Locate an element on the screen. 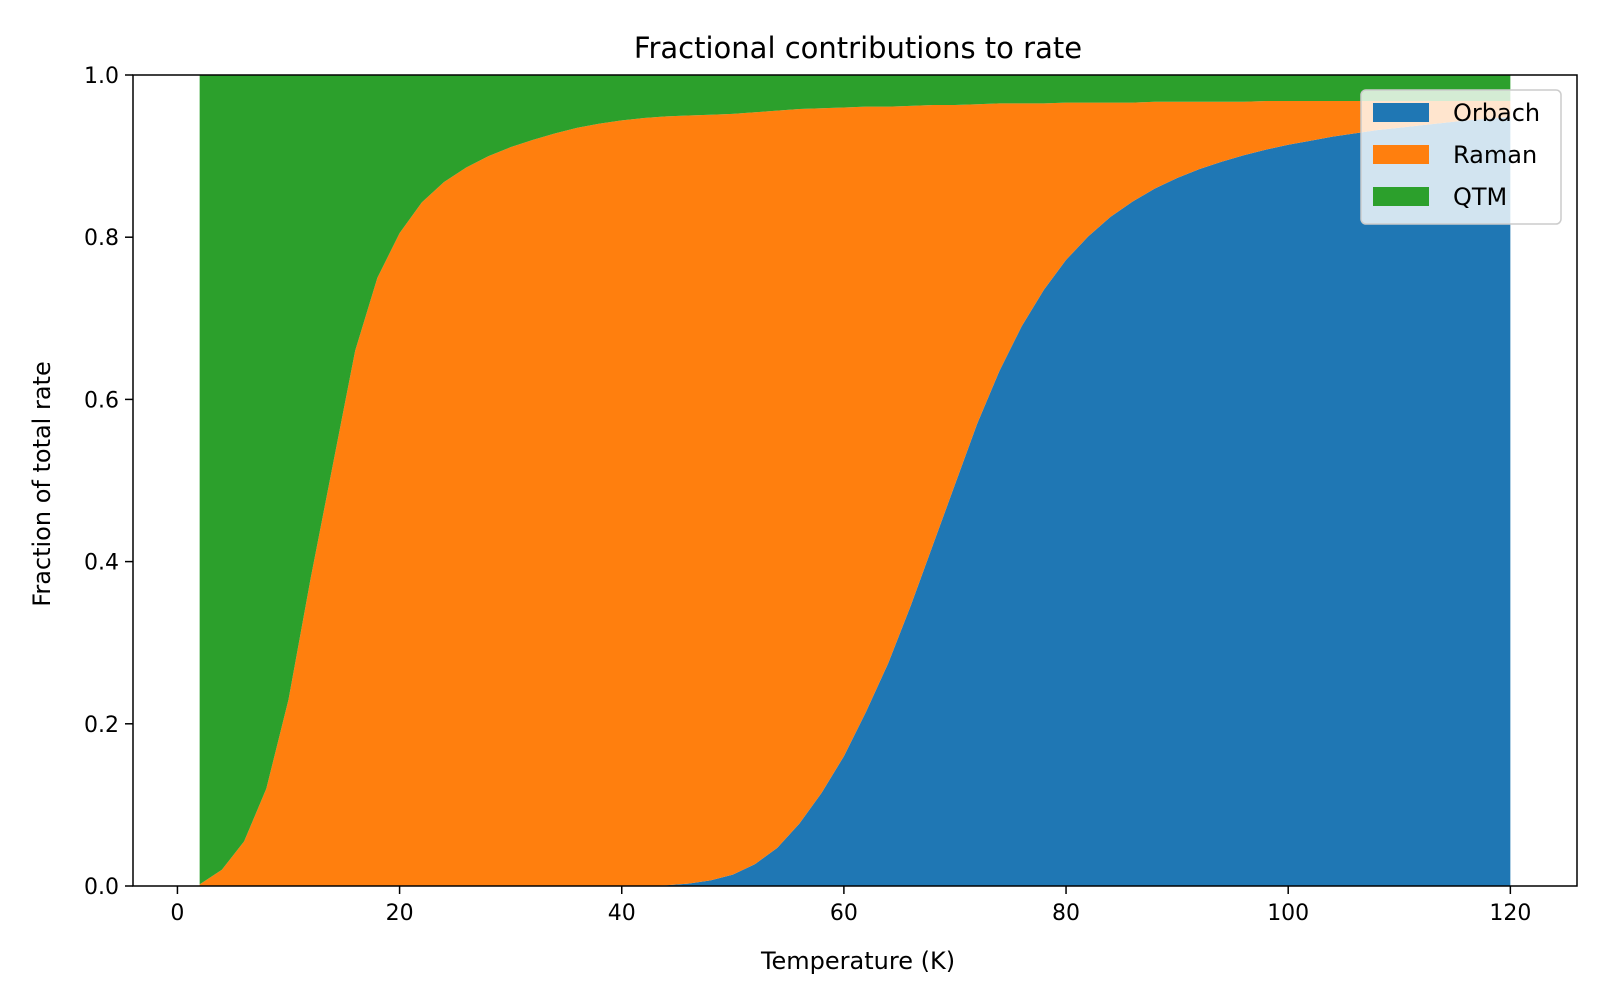 This screenshot has height=1000, width=1600. legend-swatch-orbach is located at coordinates (1401, 112).